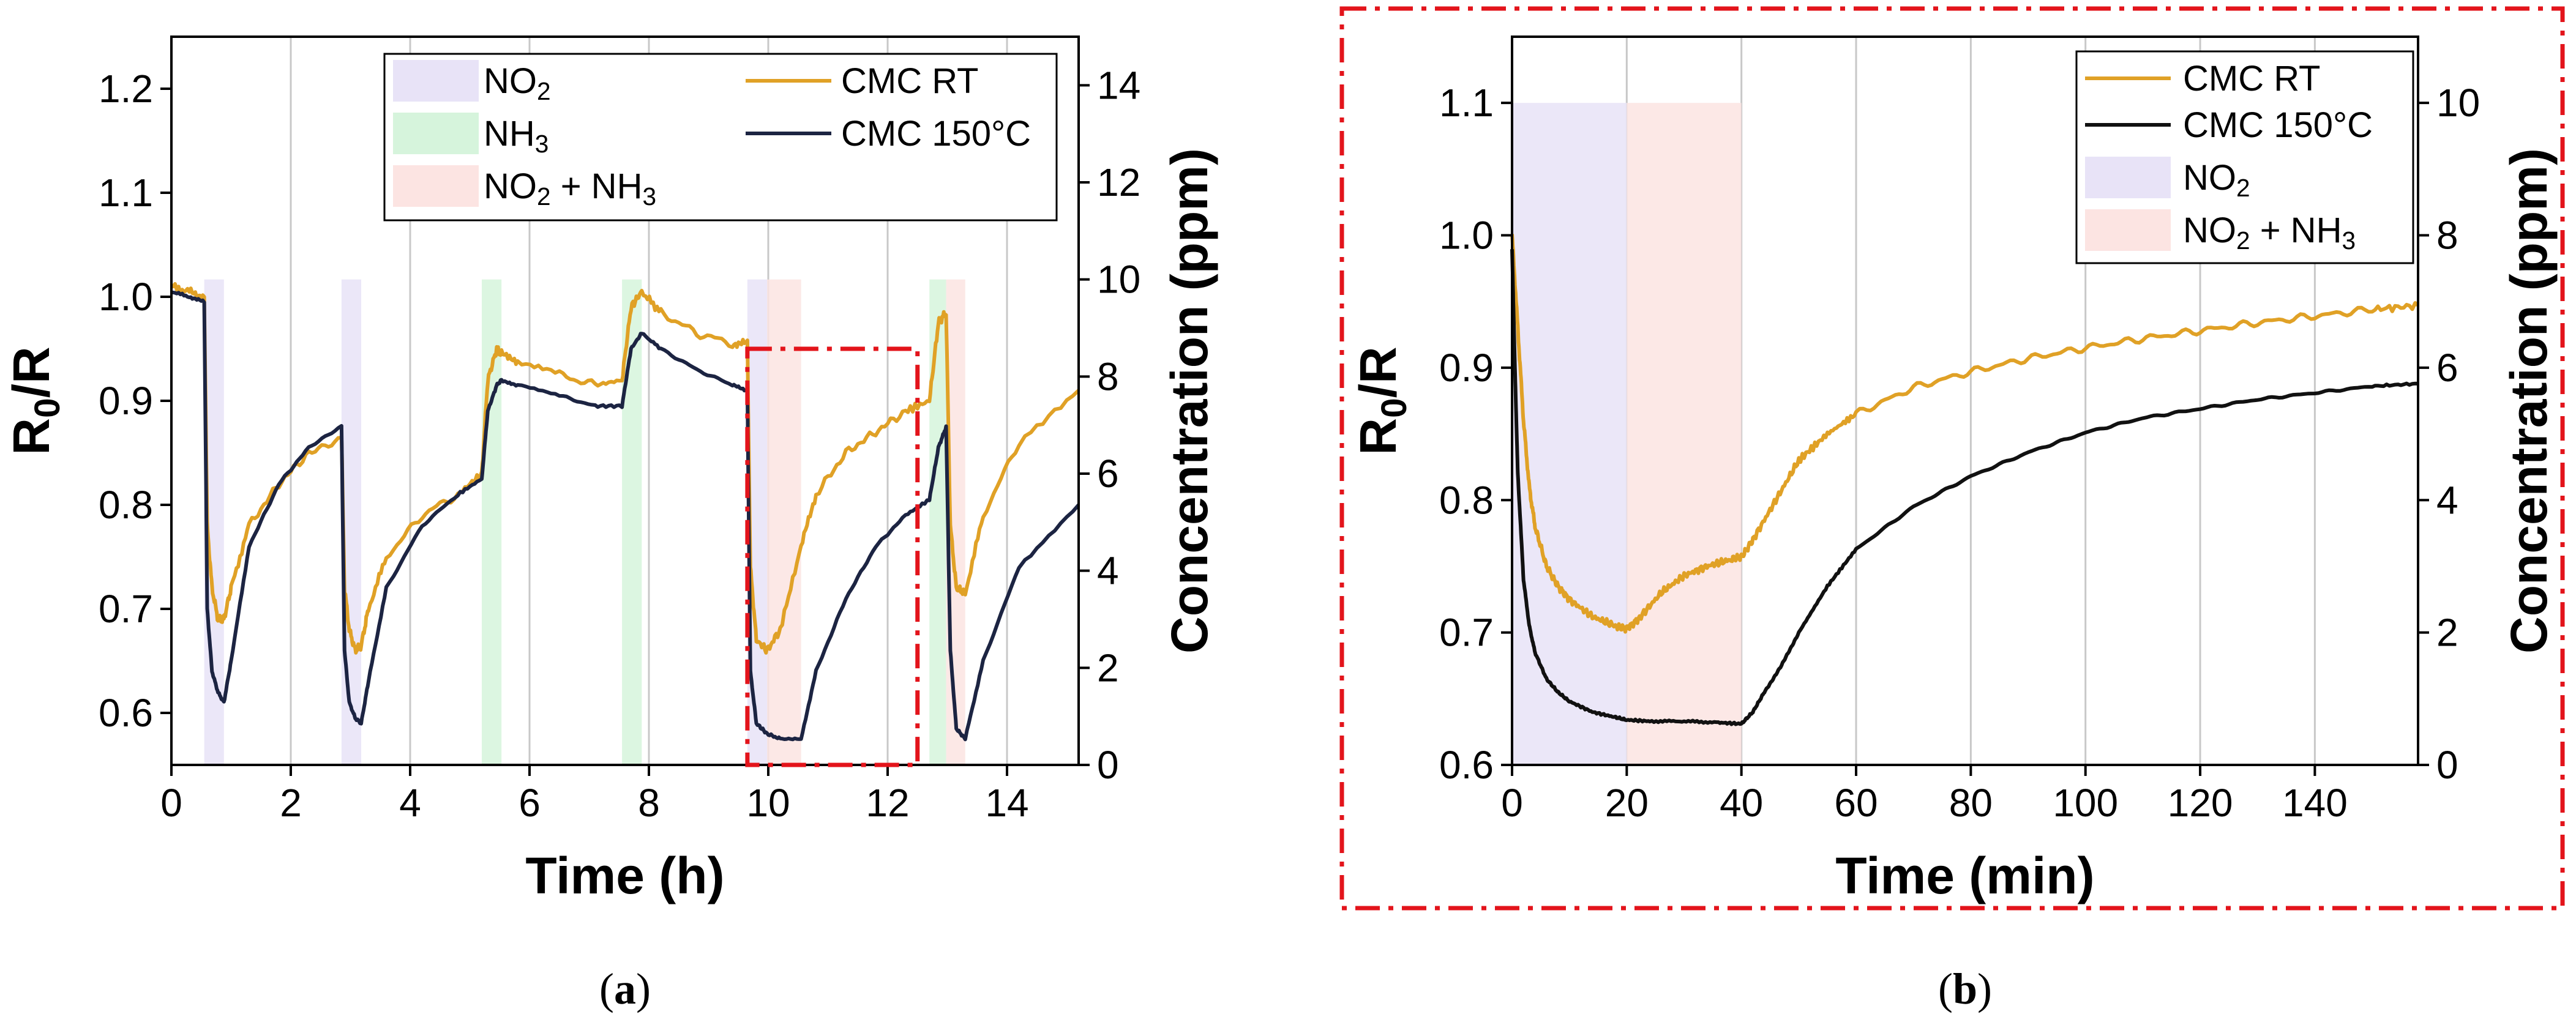 This screenshot has height=1025, width=2576. Describe the element at coordinates (1971, 803) in the screenshot. I see `x-tick-label: 80` at that location.